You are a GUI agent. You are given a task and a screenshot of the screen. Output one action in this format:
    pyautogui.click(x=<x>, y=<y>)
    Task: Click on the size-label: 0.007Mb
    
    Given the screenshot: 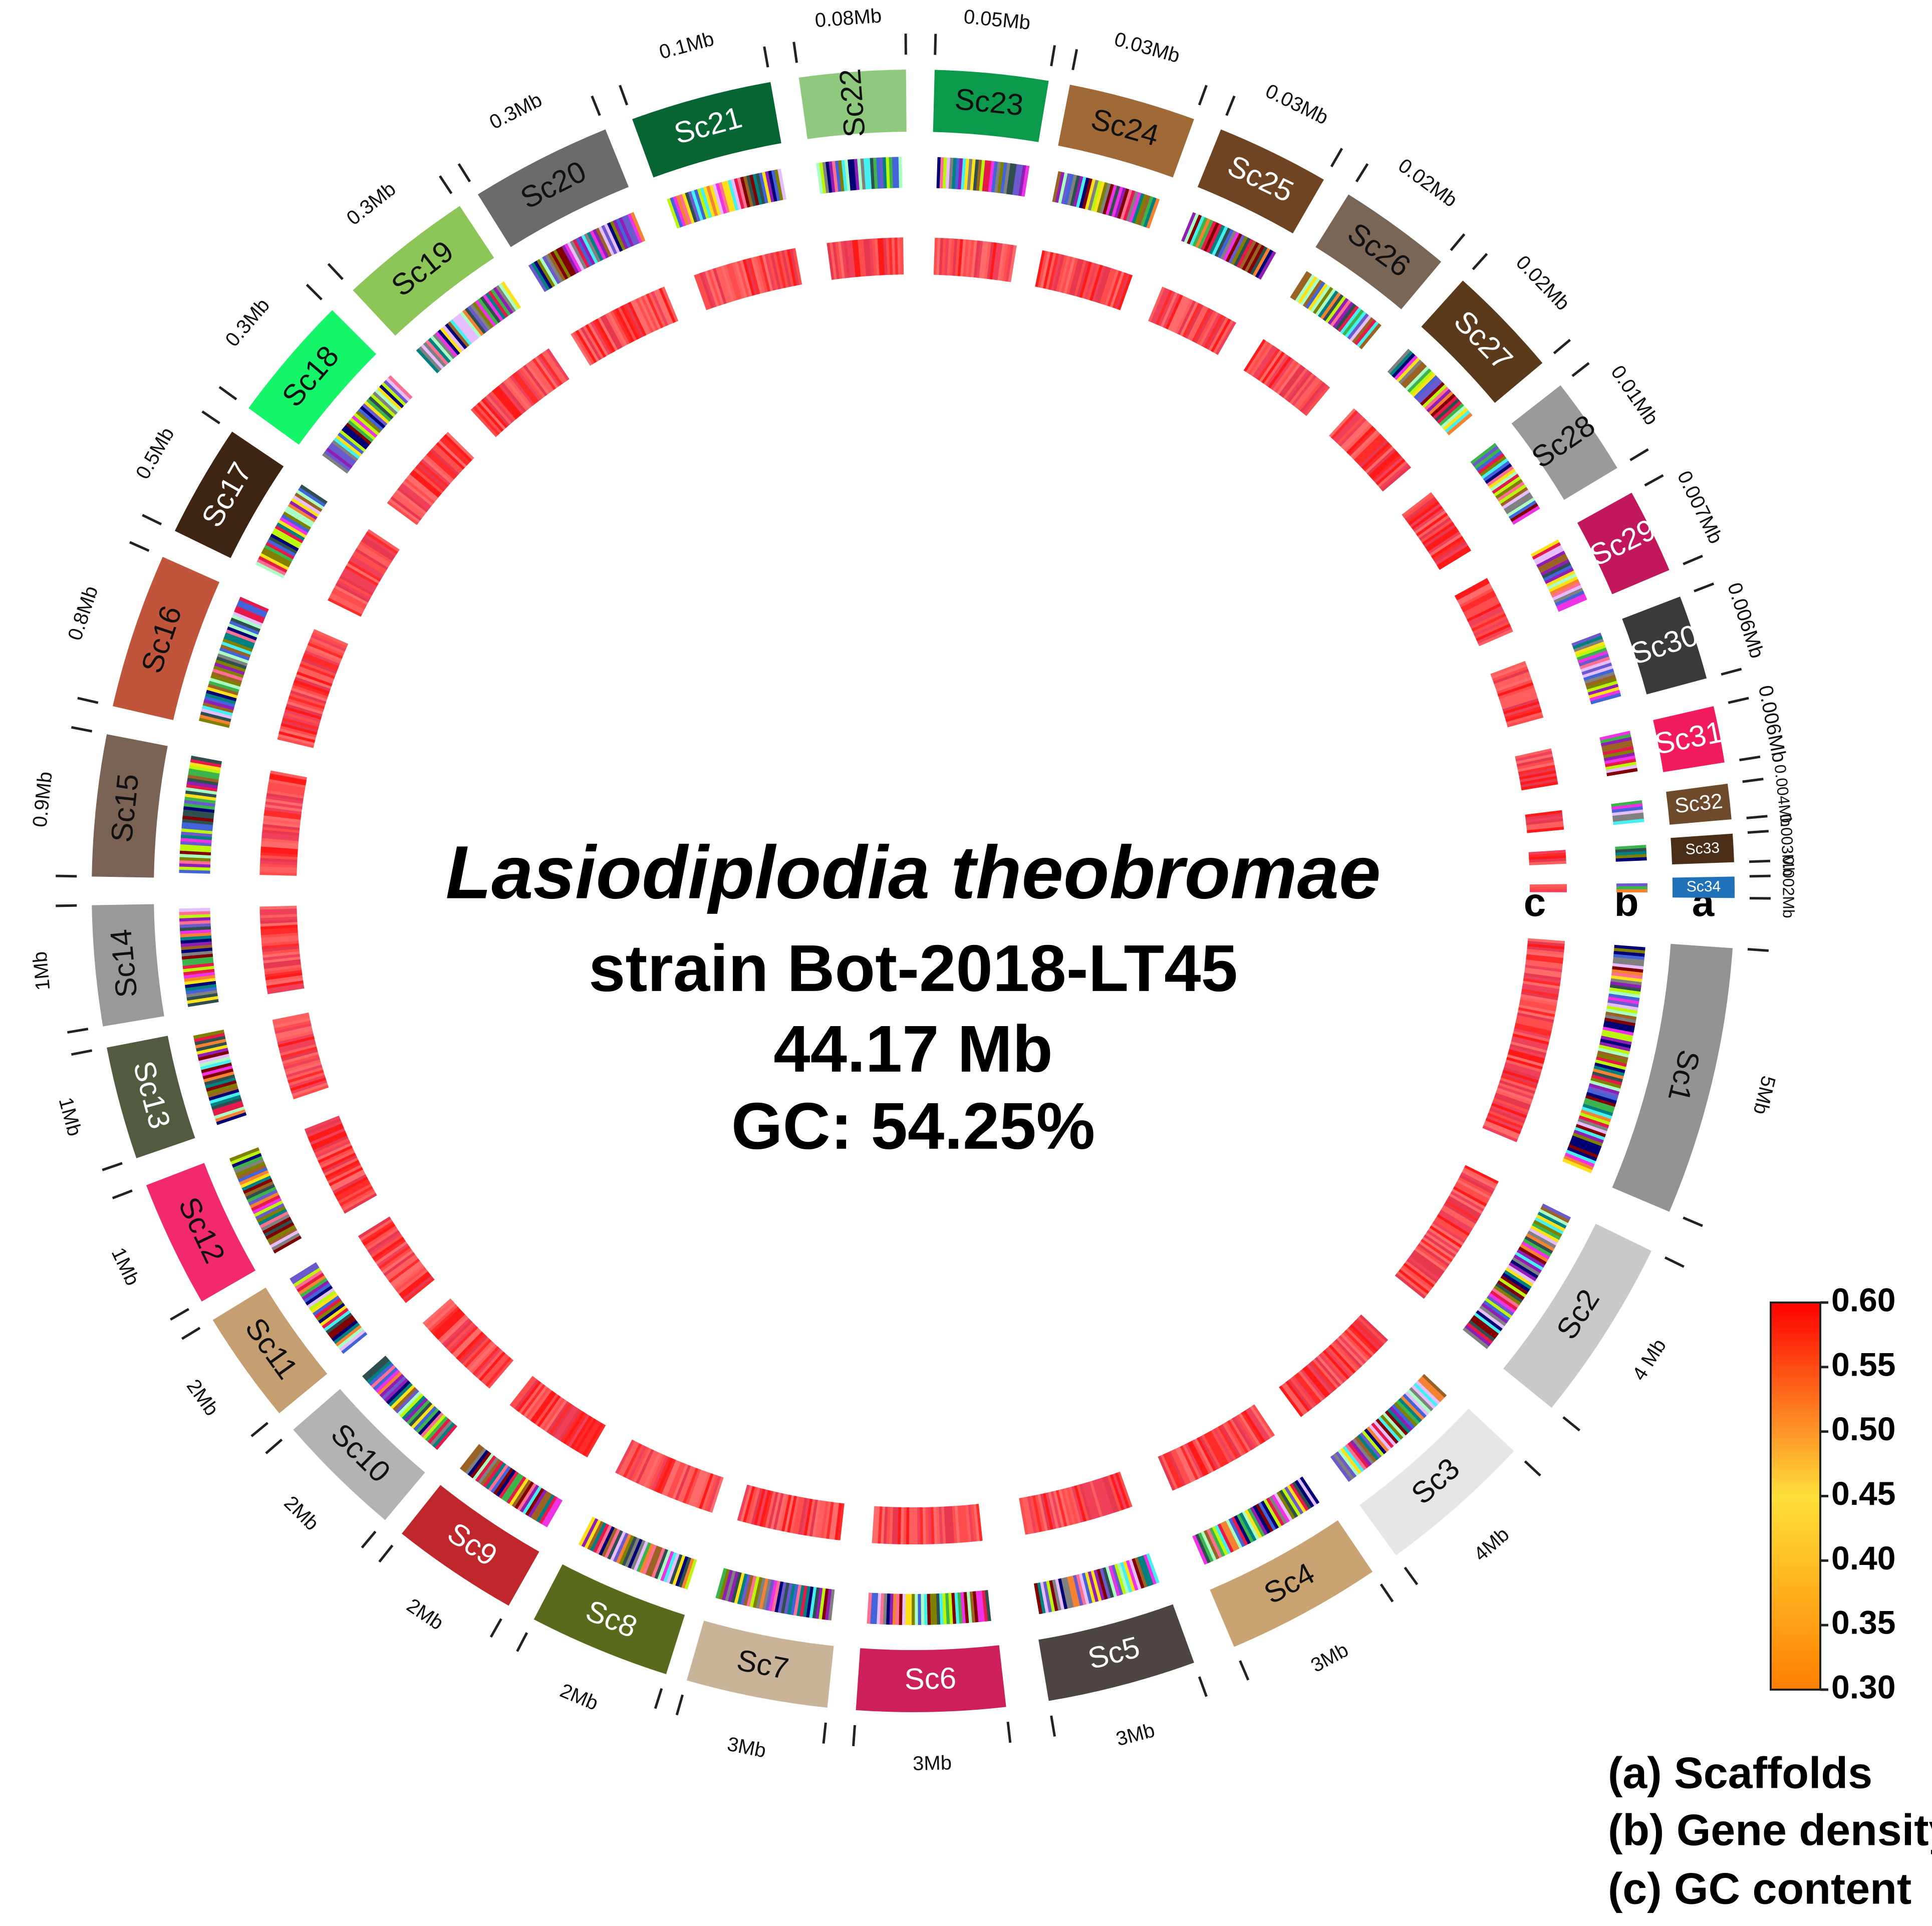 What is the action you would take?
    pyautogui.click(x=1700, y=507)
    